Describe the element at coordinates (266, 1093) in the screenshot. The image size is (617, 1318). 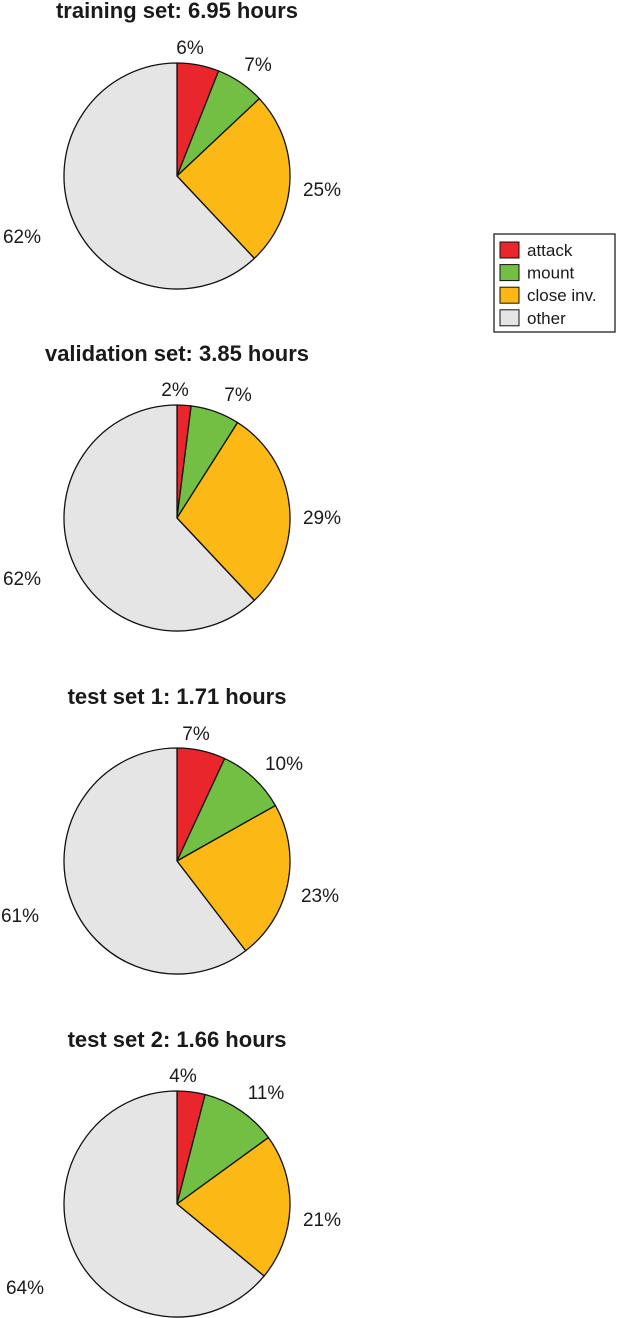
I see `slice-label: 11%` at that location.